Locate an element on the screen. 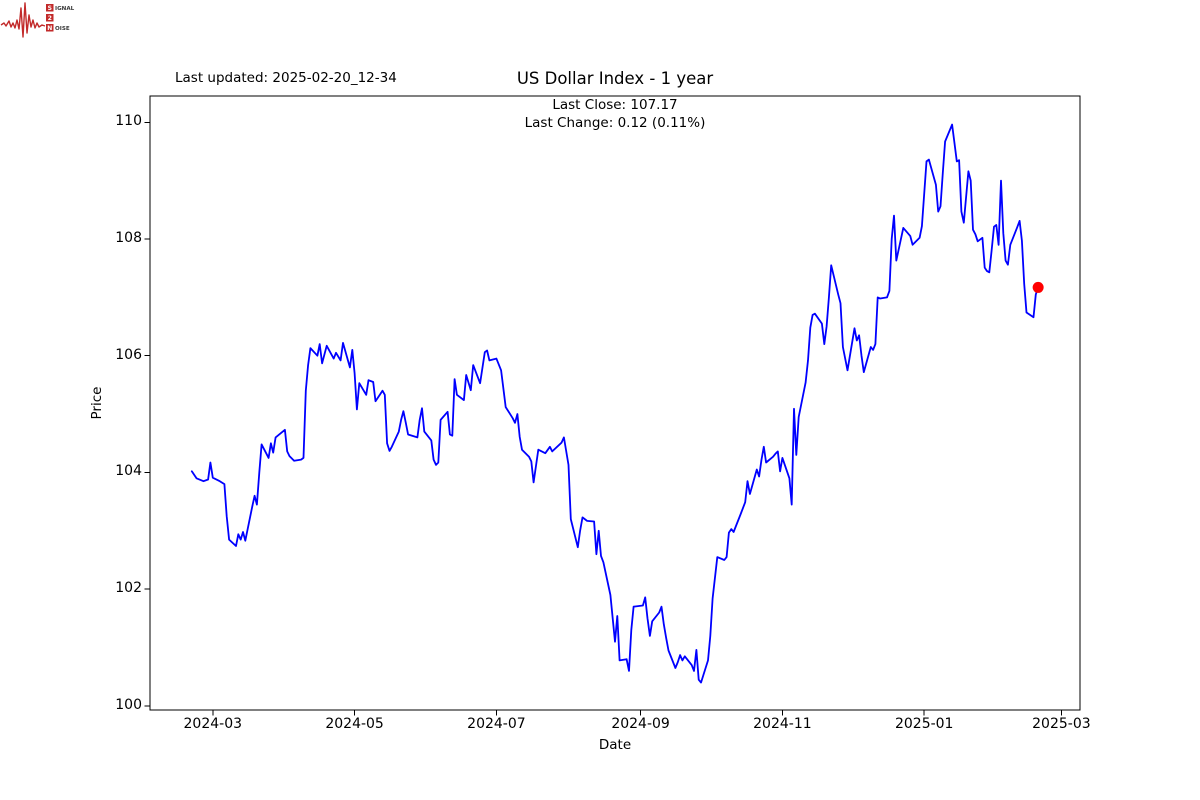 This screenshot has height=800, width=1200. x-tick-label: 2024-11 is located at coordinates (782, 724).